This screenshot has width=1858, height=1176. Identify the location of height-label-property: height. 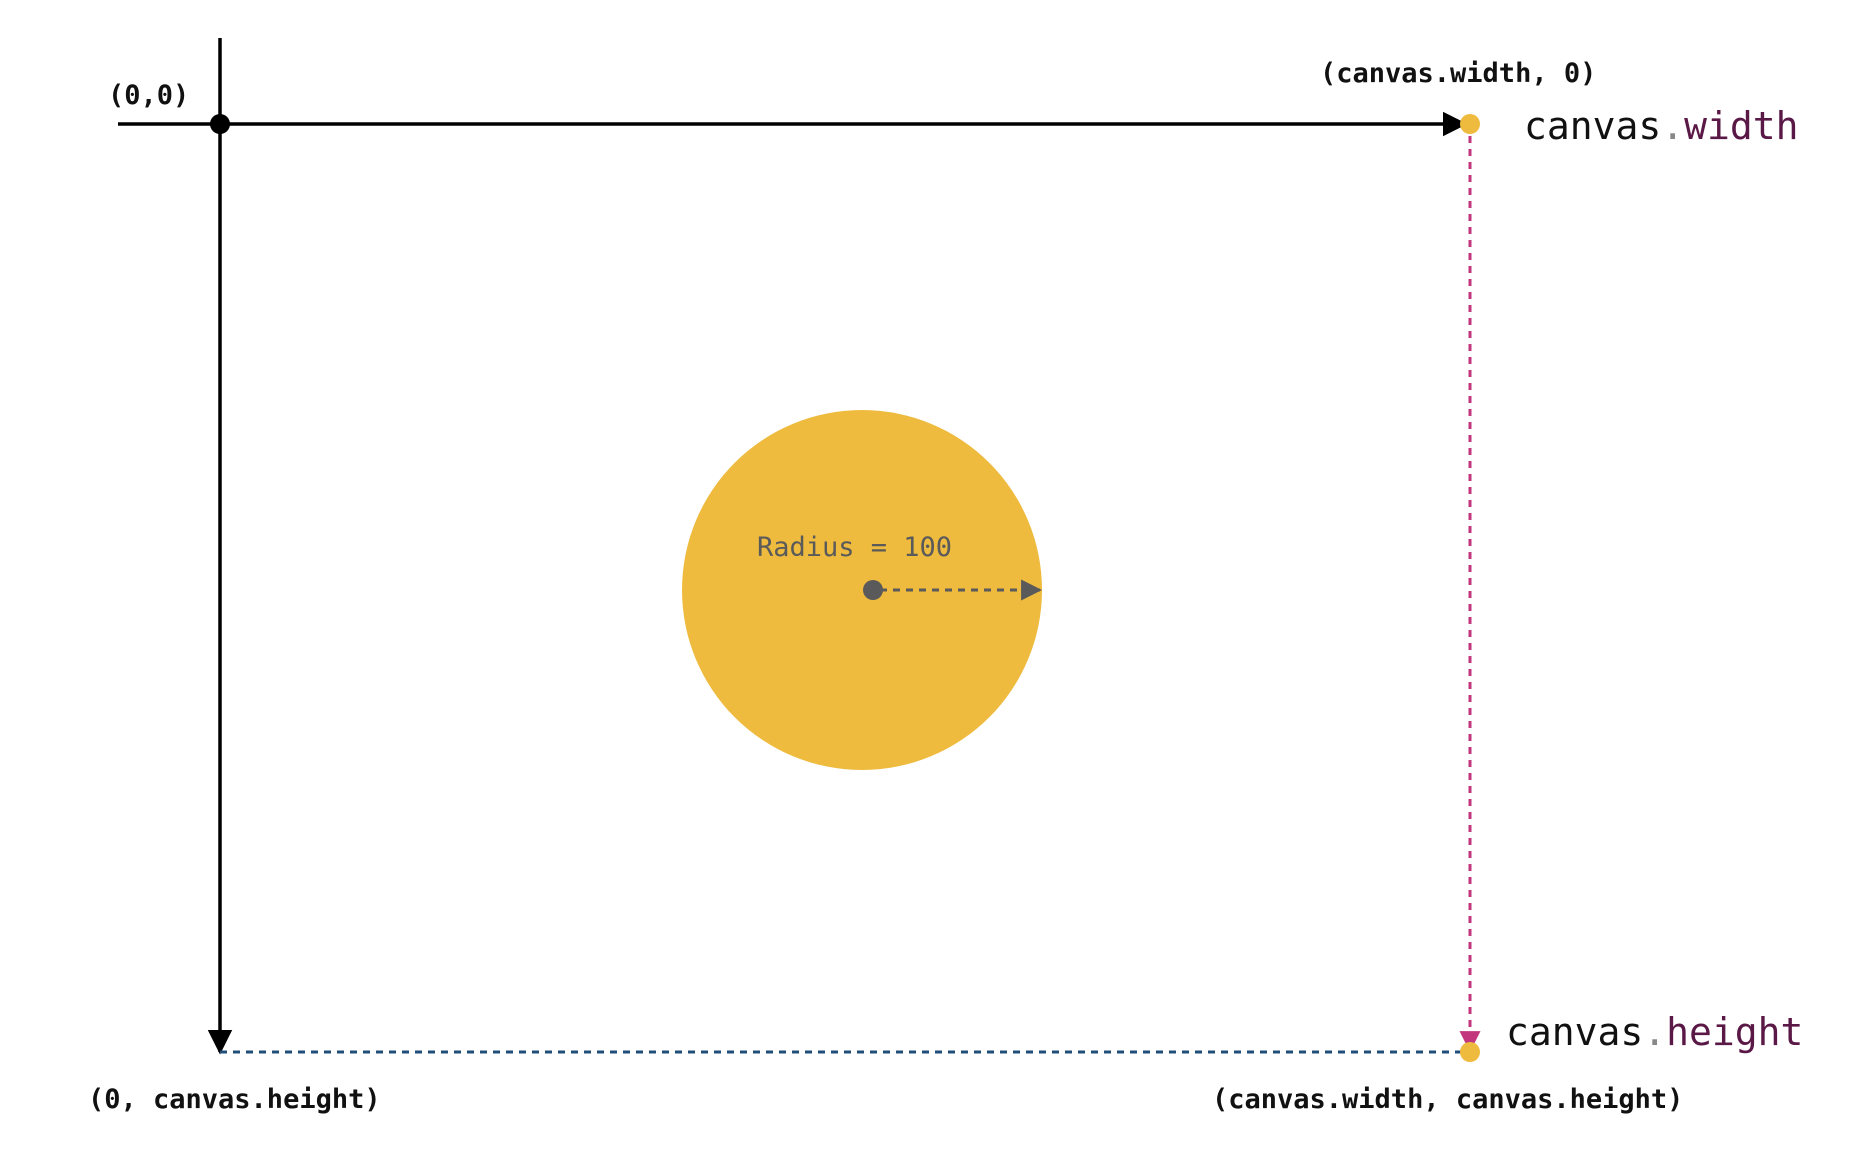
(1734, 1032).